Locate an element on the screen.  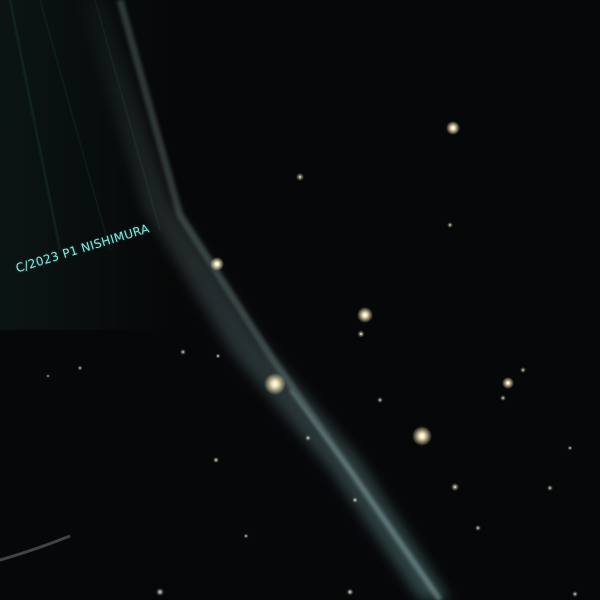
edge-artifact is located at coordinates (35, 548).